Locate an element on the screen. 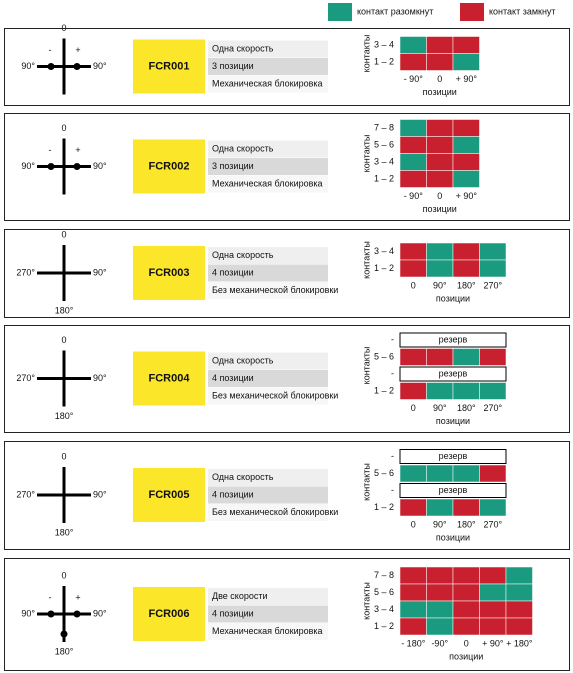  row-label: 3 – 4 is located at coordinates (384, 44).